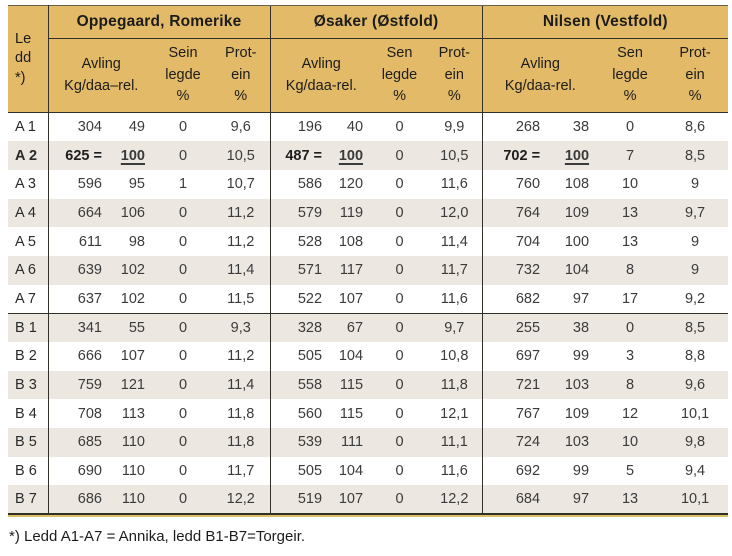 This screenshot has height=556, width=732. What do you see at coordinates (130, 213) in the screenshot?
I see `cell-rel: 106` at bounding box center [130, 213].